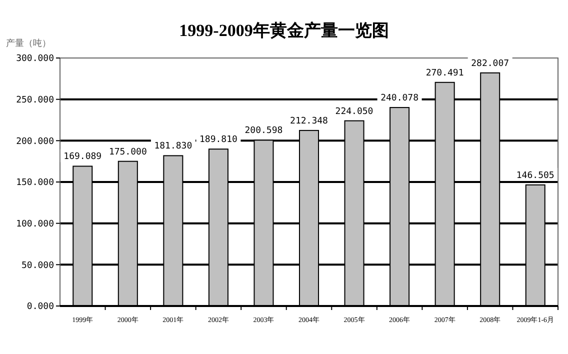  What do you see at coordinates (35, 183) in the screenshot?
I see `y-tick-label: 150.000` at bounding box center [35, 183].